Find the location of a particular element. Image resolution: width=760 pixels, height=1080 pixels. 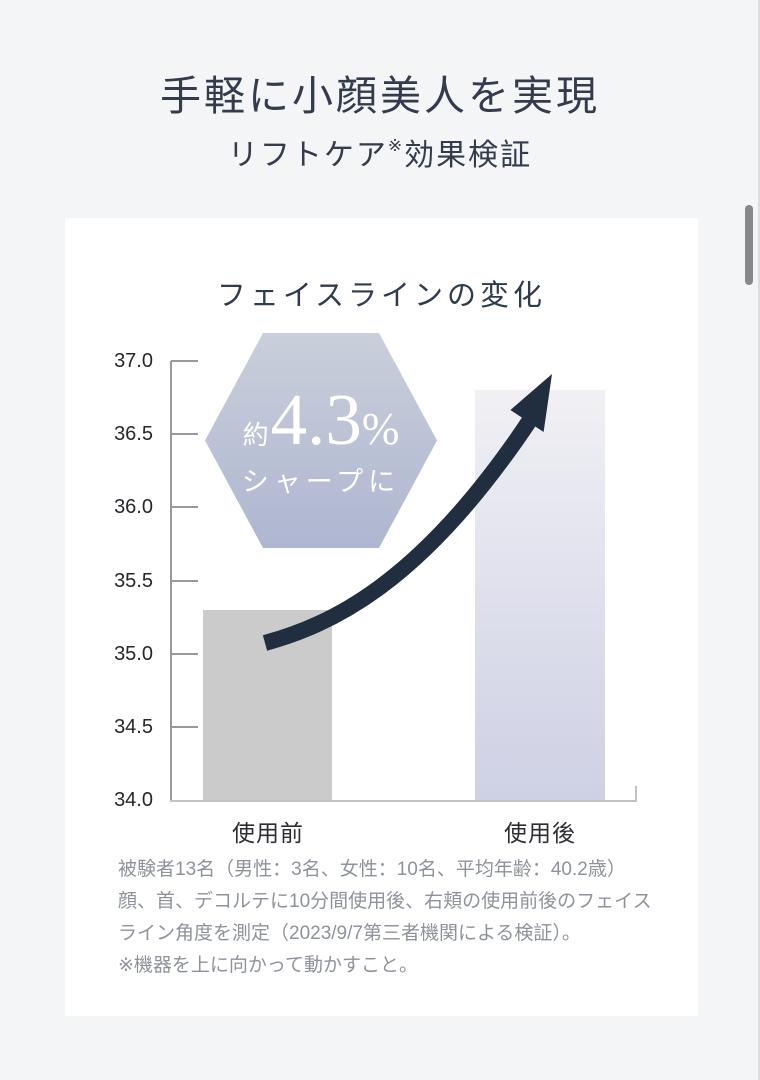

page-subtitle: リフトケア※効果検証 is located at coordinates (380, 152).